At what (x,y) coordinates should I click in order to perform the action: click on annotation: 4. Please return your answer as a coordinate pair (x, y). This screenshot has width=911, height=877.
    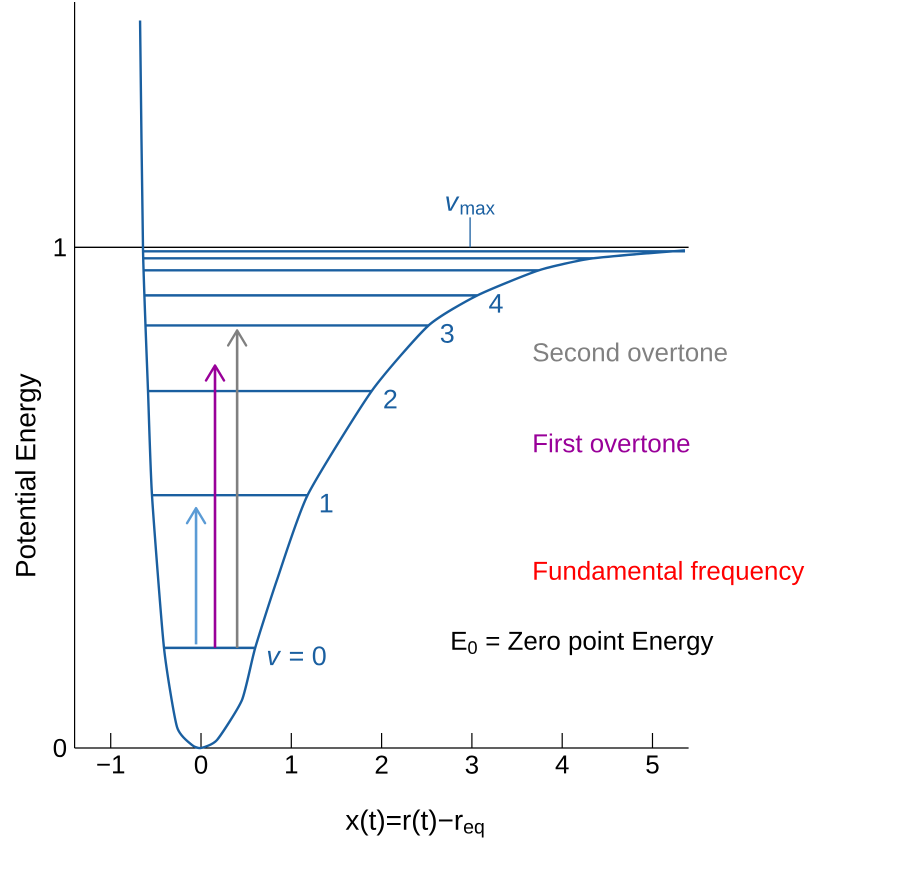
    Looking at the image, I should click on (496, 303).